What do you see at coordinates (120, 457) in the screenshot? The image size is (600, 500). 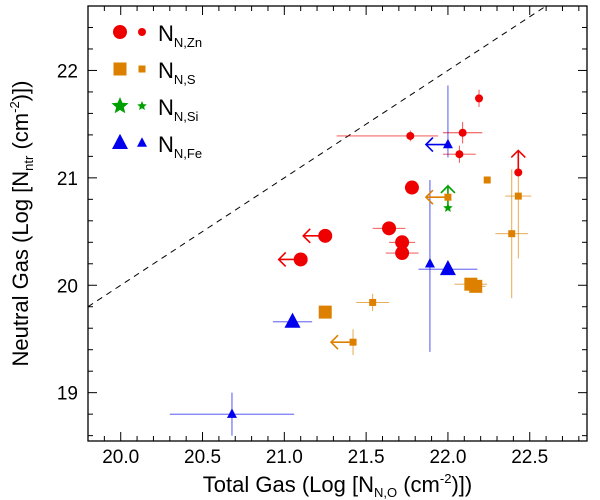 I see `x-tick-label: 20.0` at bounding box center [120, 457].